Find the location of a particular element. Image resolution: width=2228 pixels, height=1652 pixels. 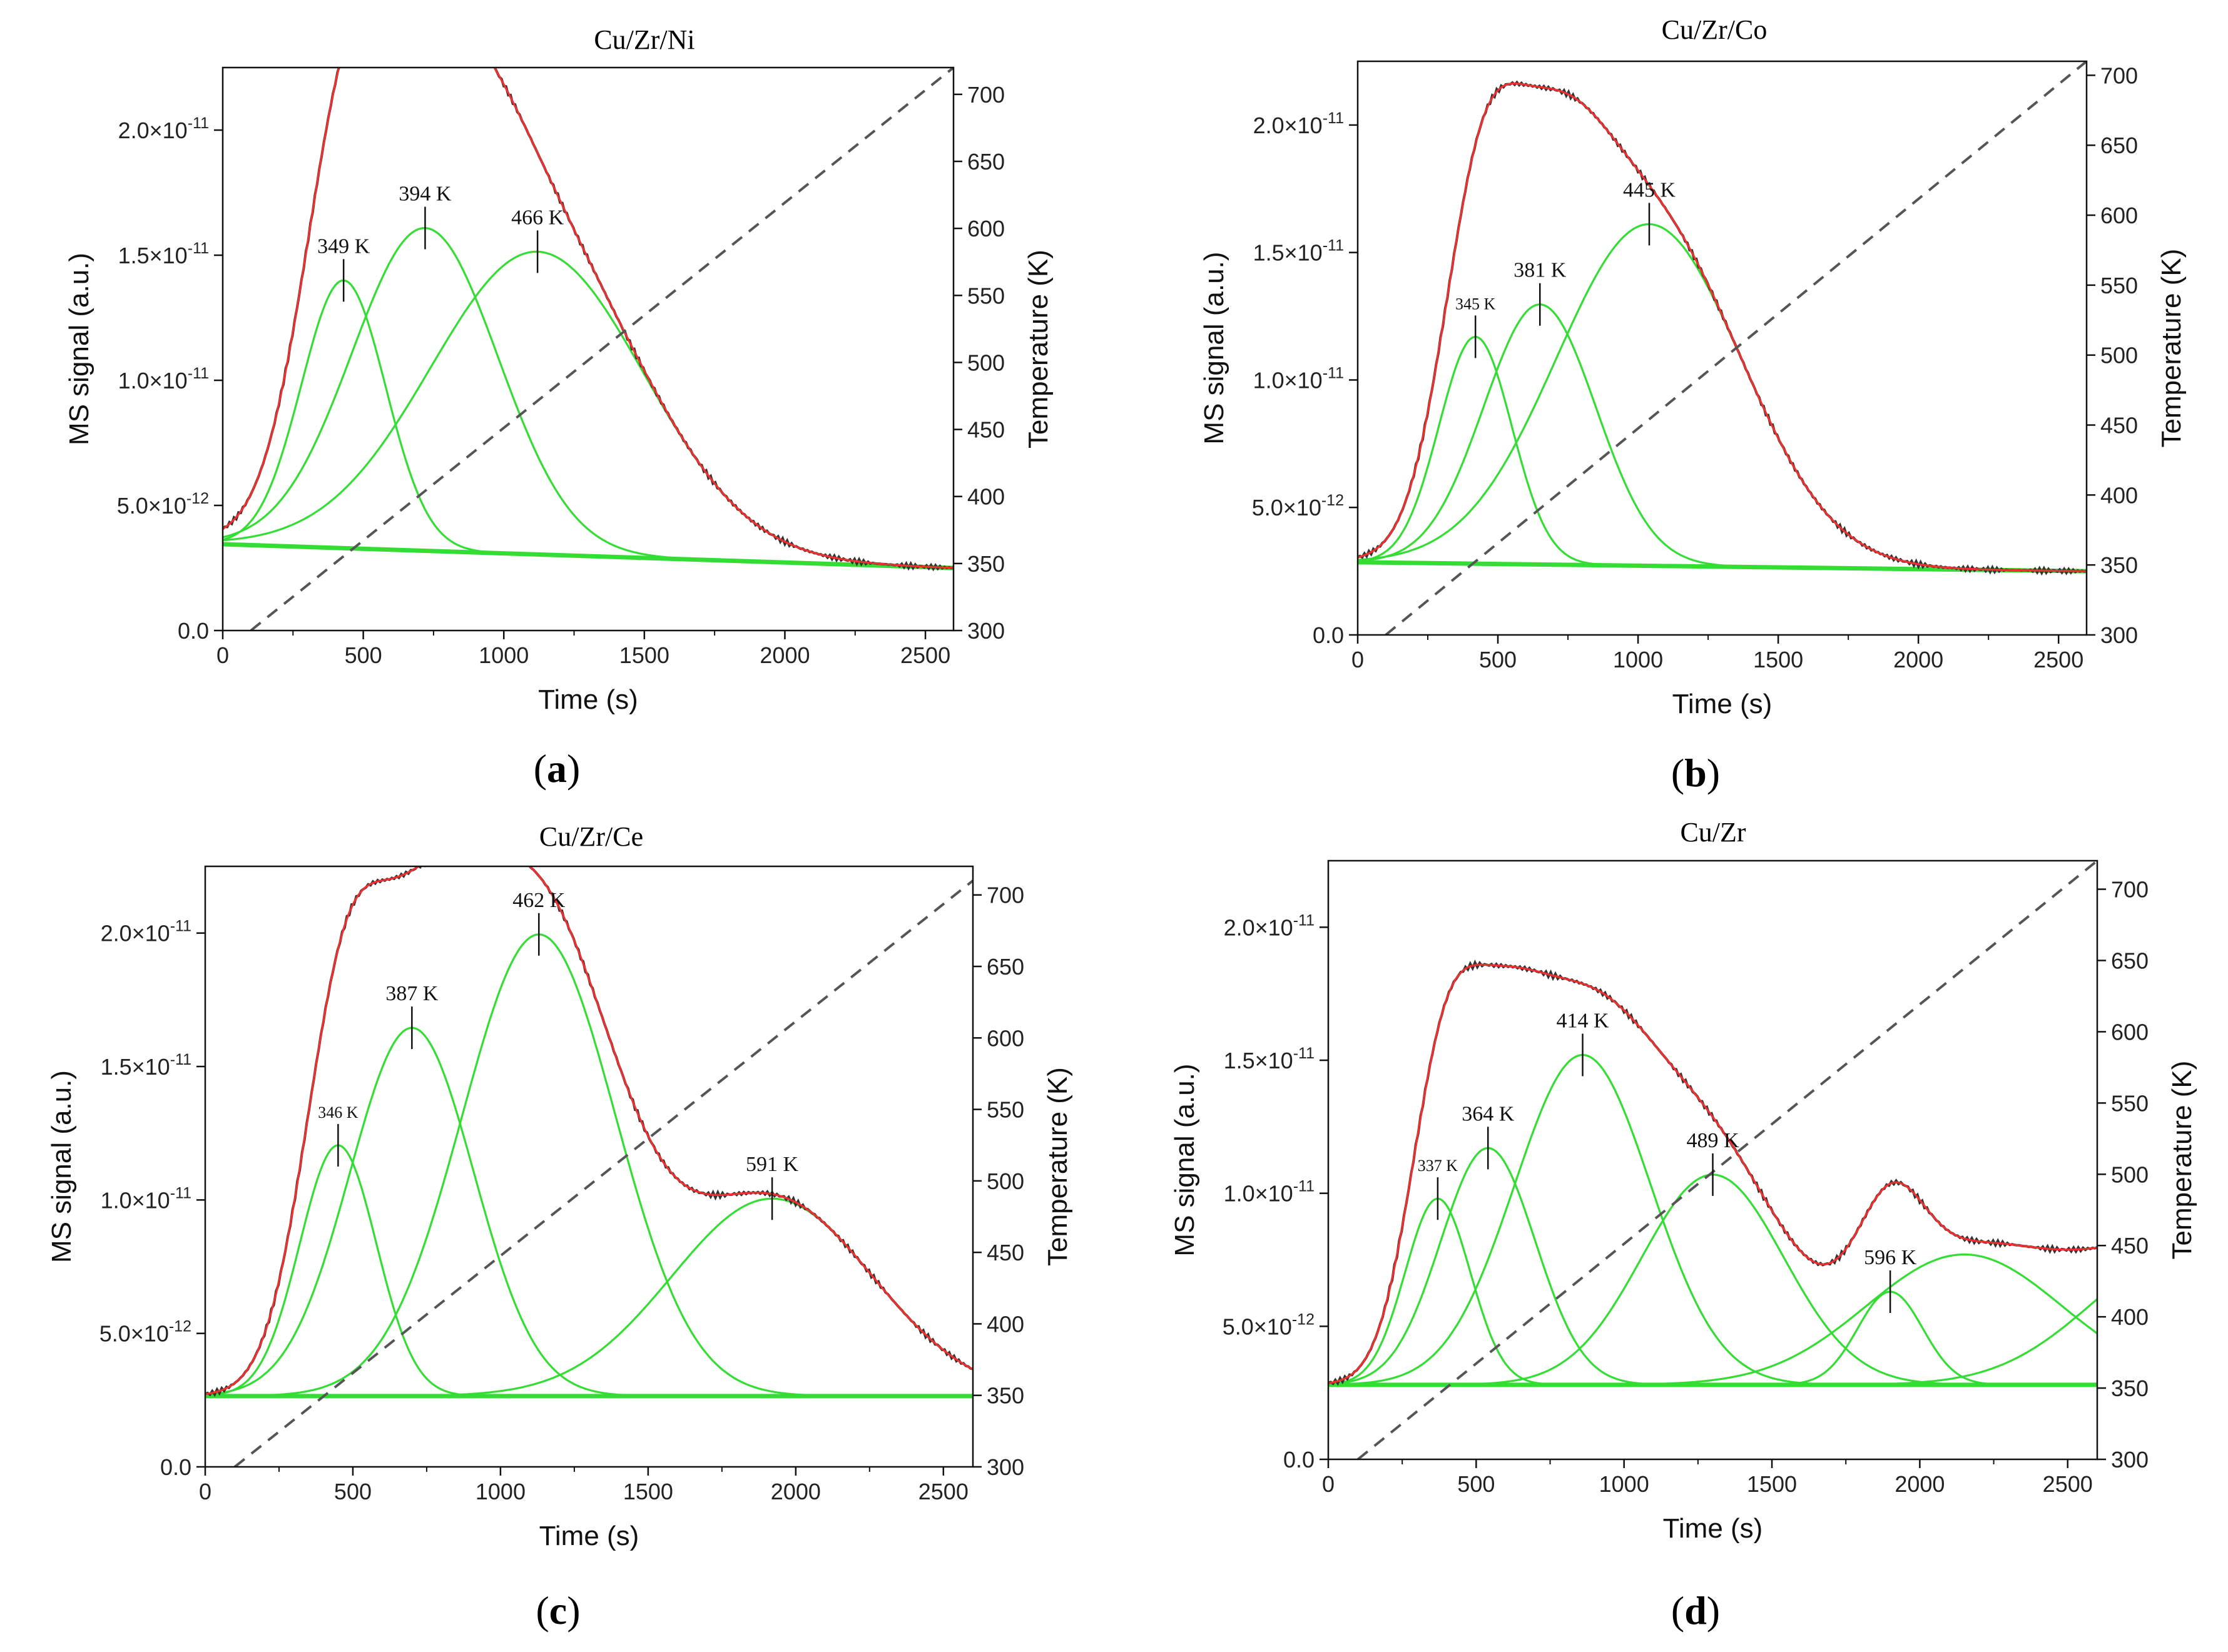

peak-label-3: 466 K is located at coordinates (538, 218).